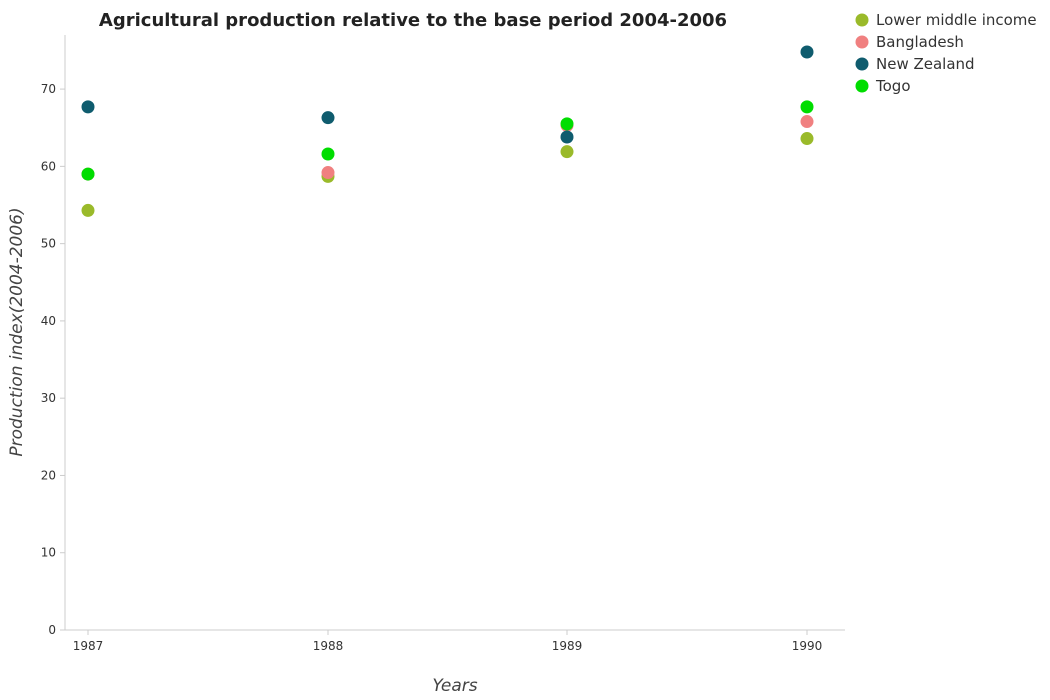  I want to click on x-tick-label: 1990, so click(807, 646).